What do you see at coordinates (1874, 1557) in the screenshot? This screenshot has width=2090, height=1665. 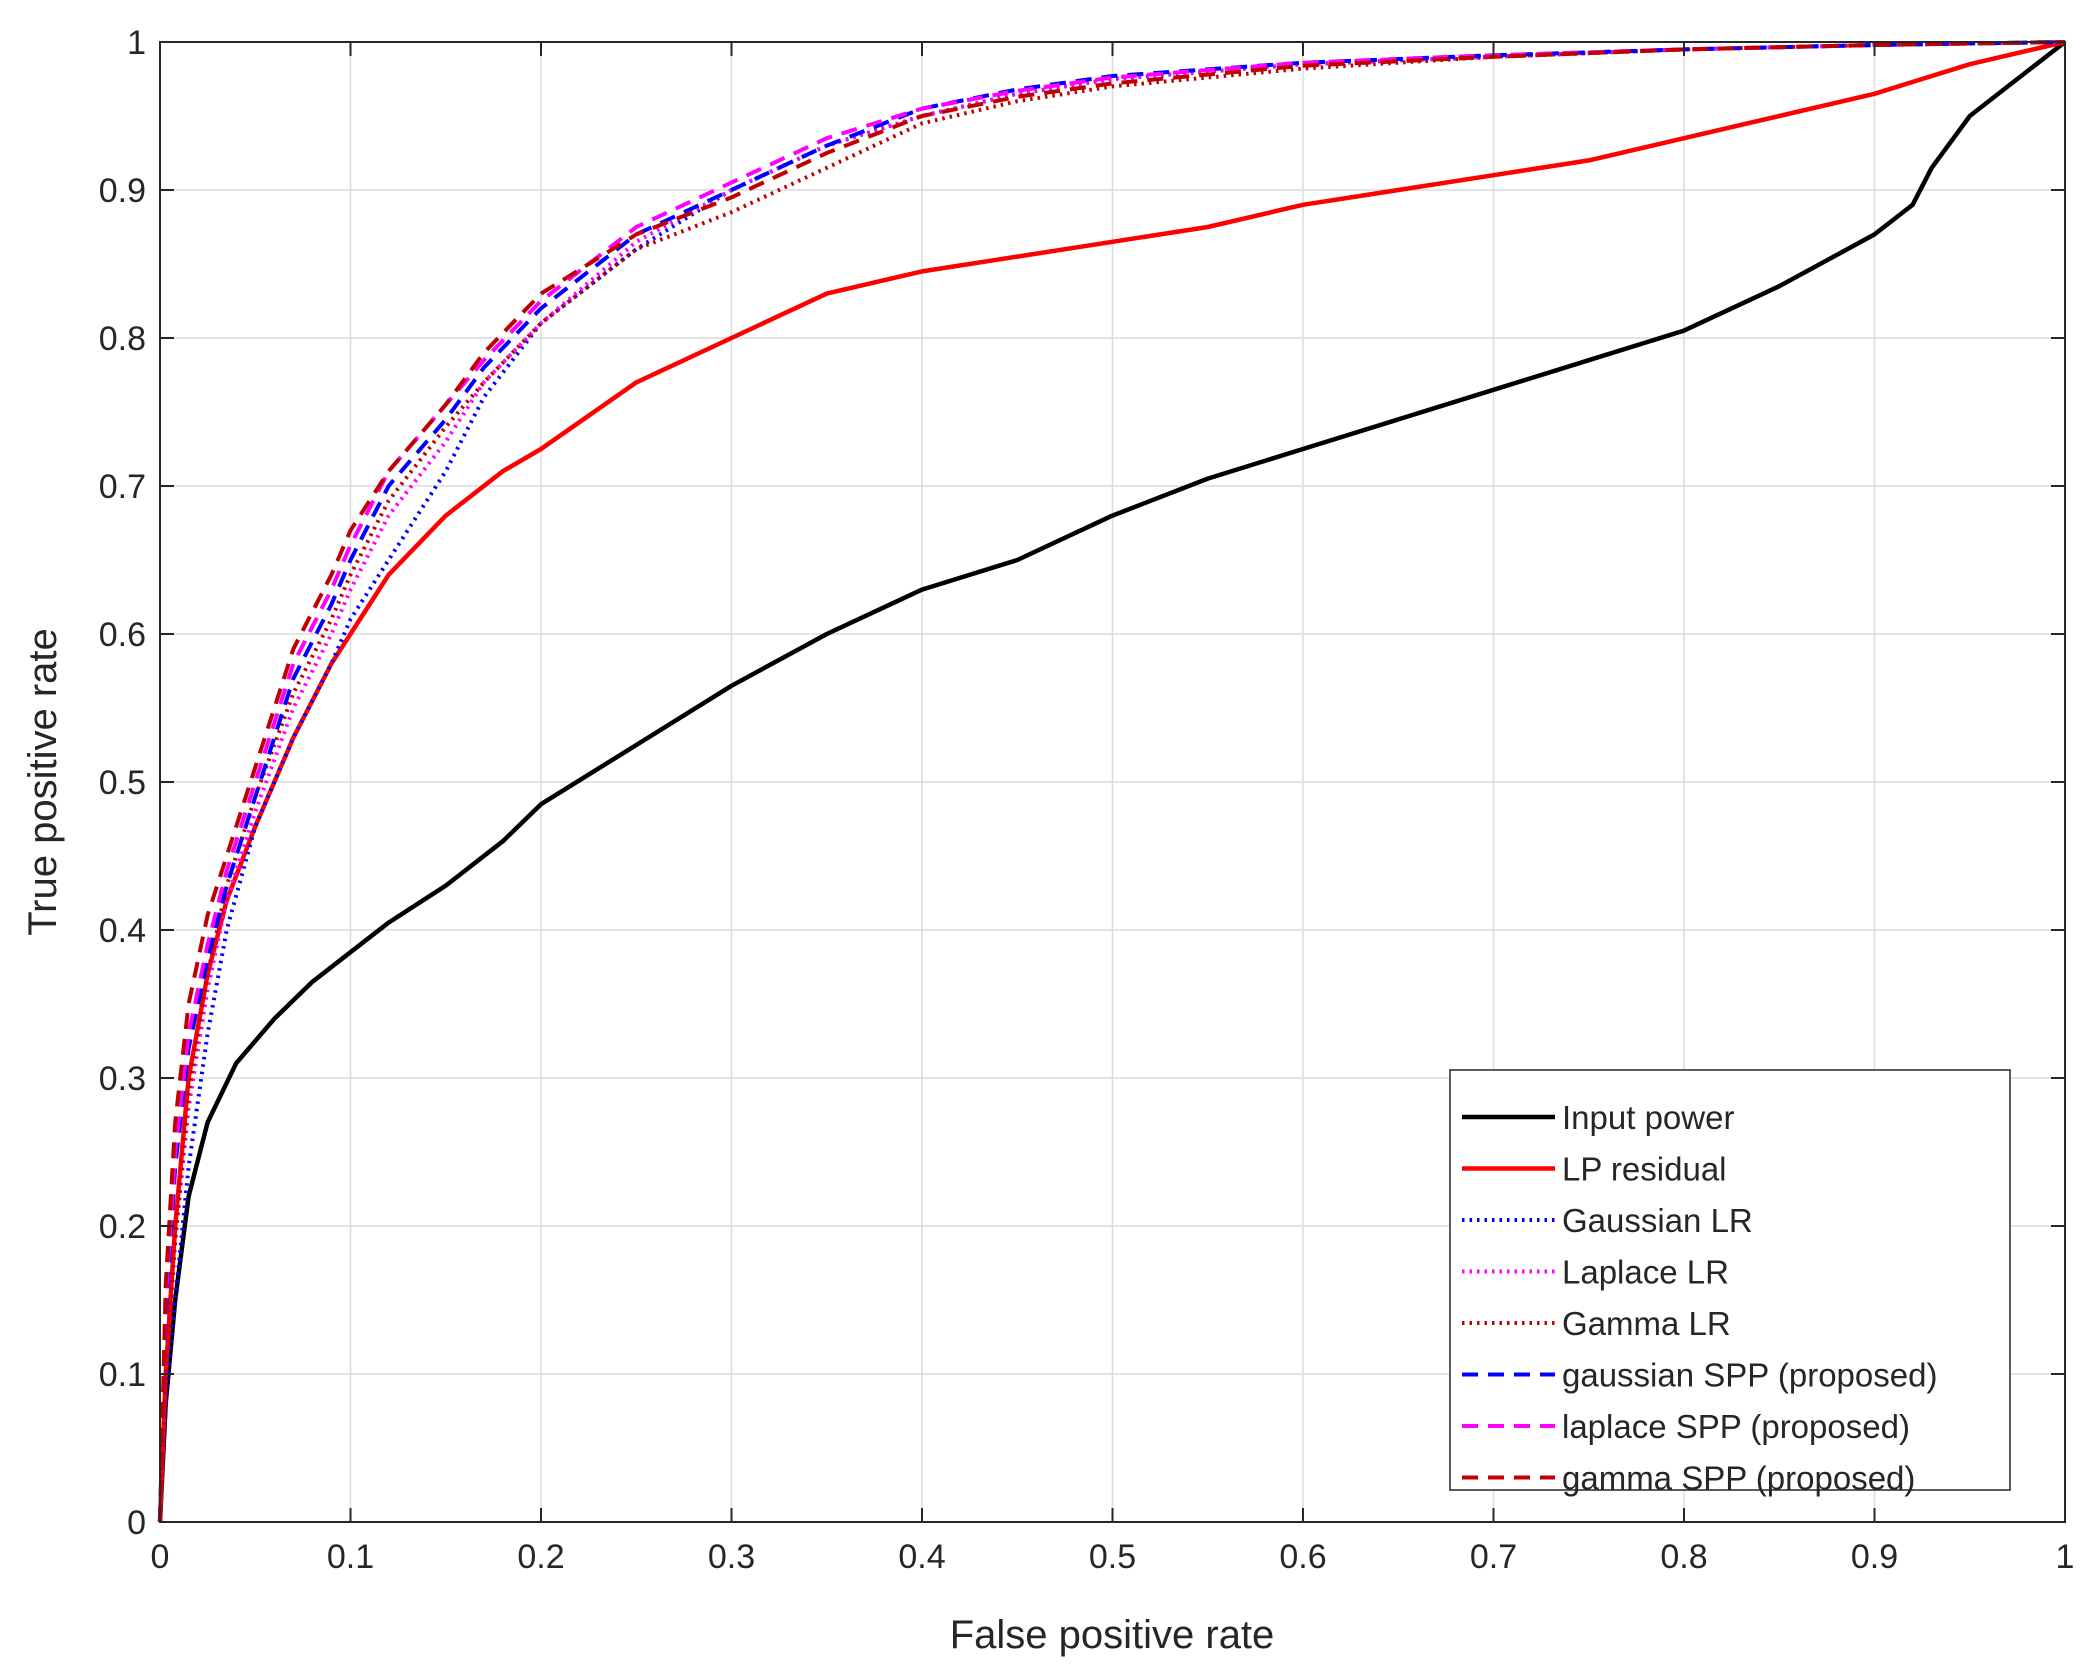 I see `x-tick-label: 0.9` at bounding box center [1874, 1557].